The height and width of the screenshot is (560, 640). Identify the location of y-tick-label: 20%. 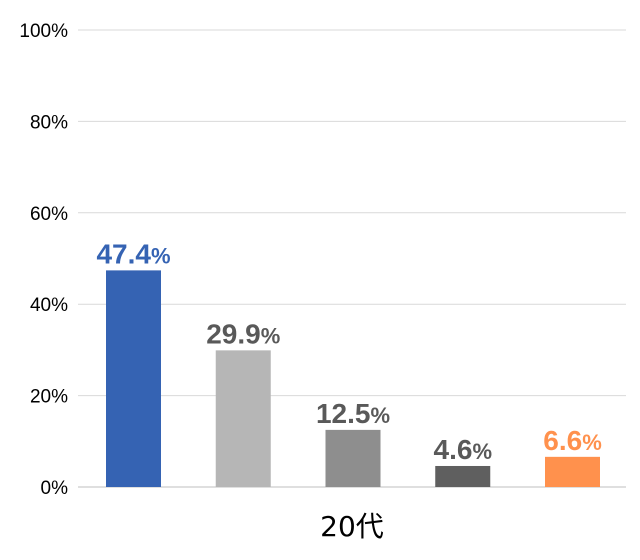
(49, 397).